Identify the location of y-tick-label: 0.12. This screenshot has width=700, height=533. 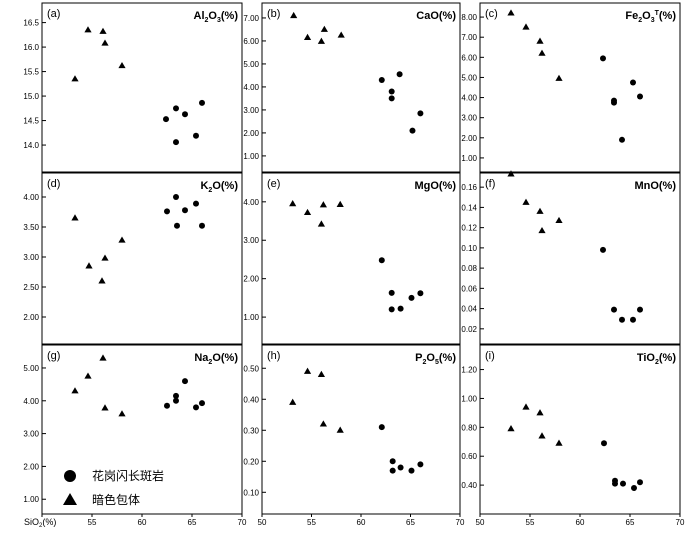
(469, 228).